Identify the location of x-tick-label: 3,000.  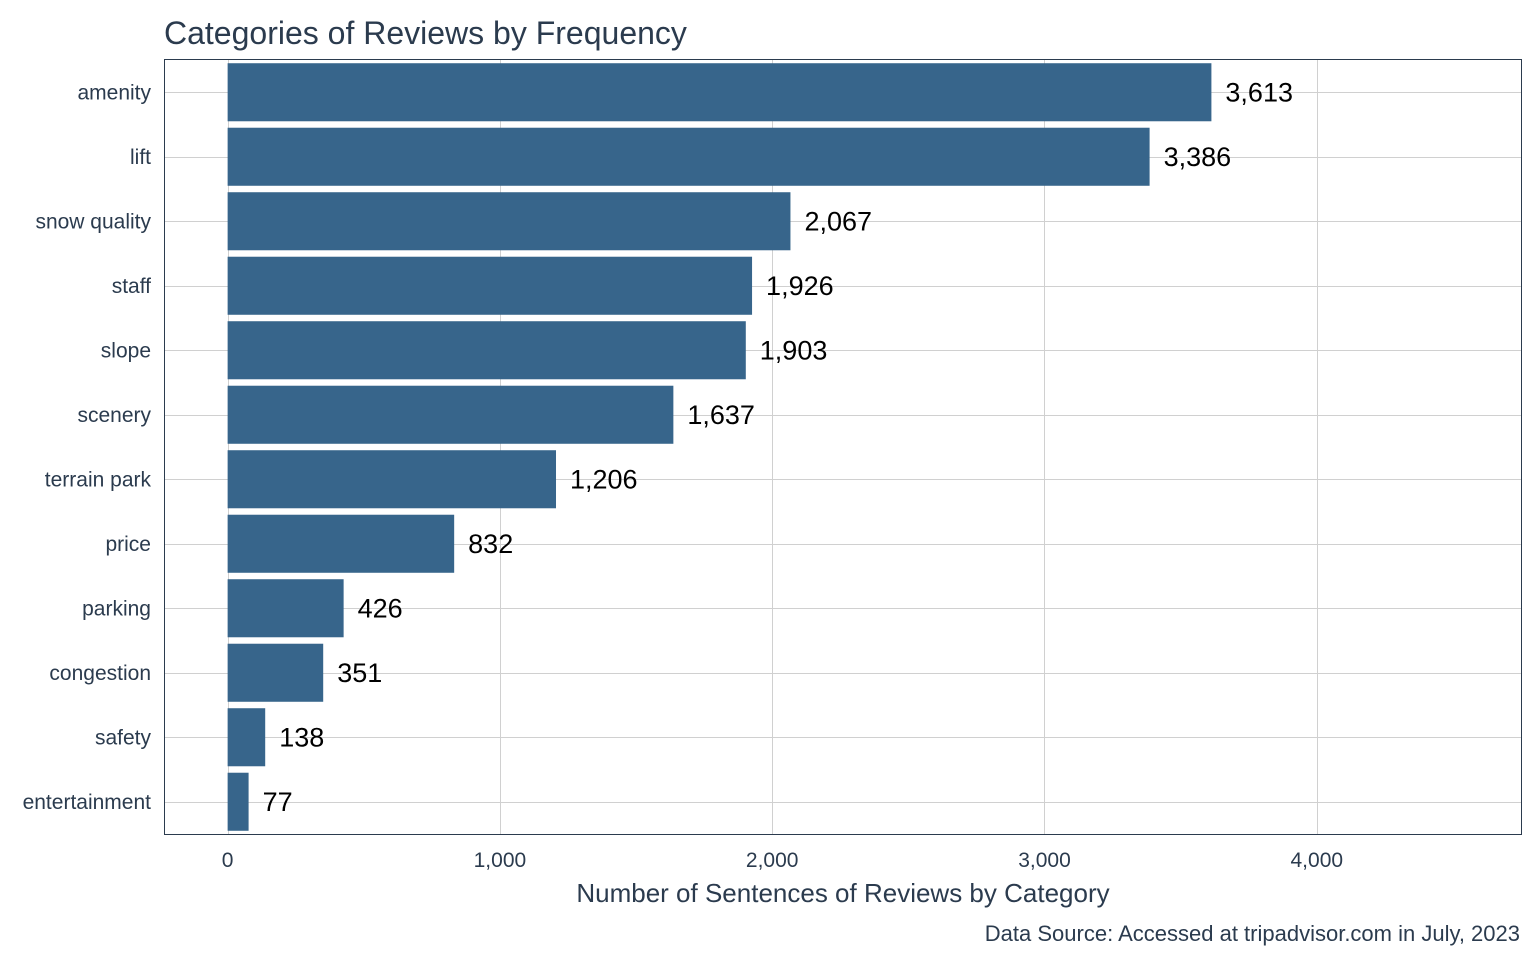
(1044, 860).